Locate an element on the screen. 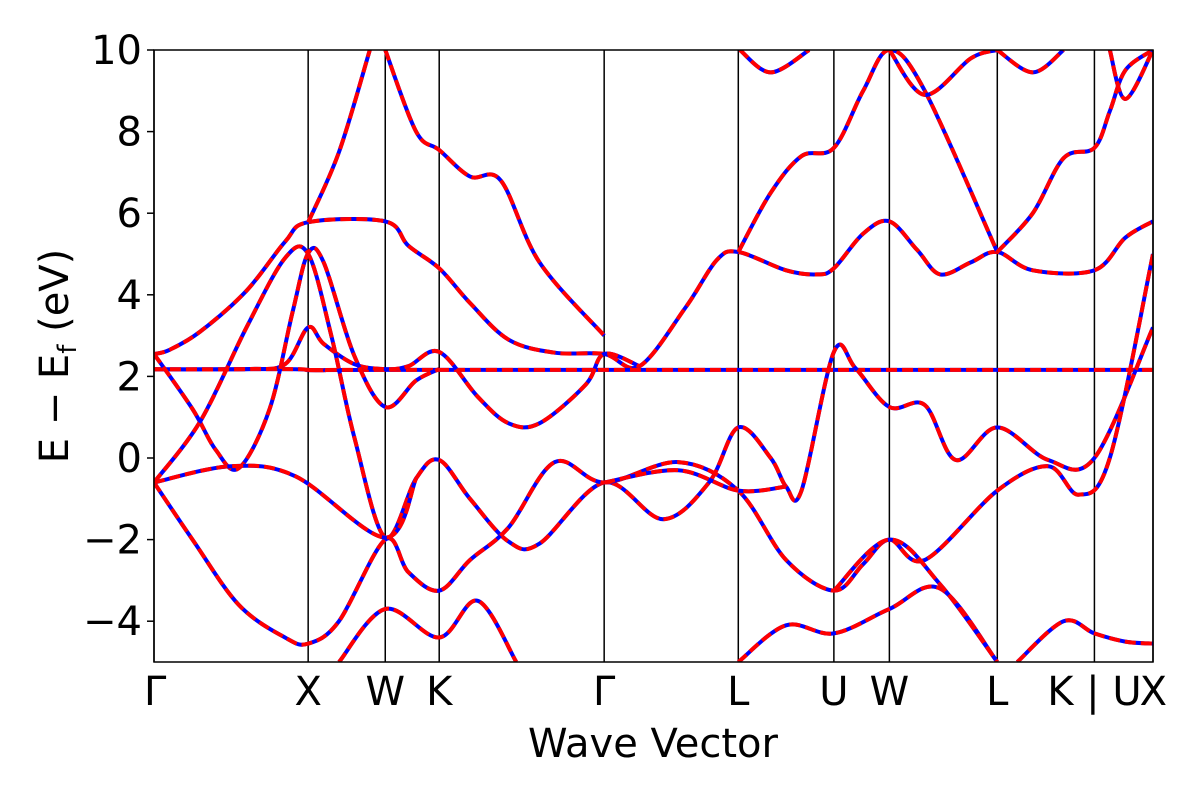 The image size is (1200, 800). x-tick-label-9: K | U is located at coordinates (1094, 692).